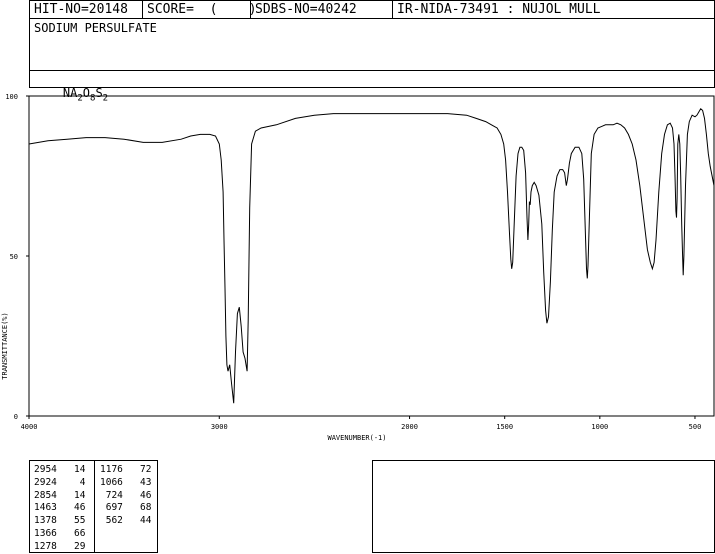 The height and width of the screenshot is (554, 715). Describe the element at coordinates (81, 9) in the screenshot. I see `hit-number: HIT-NO=20148` at that location.